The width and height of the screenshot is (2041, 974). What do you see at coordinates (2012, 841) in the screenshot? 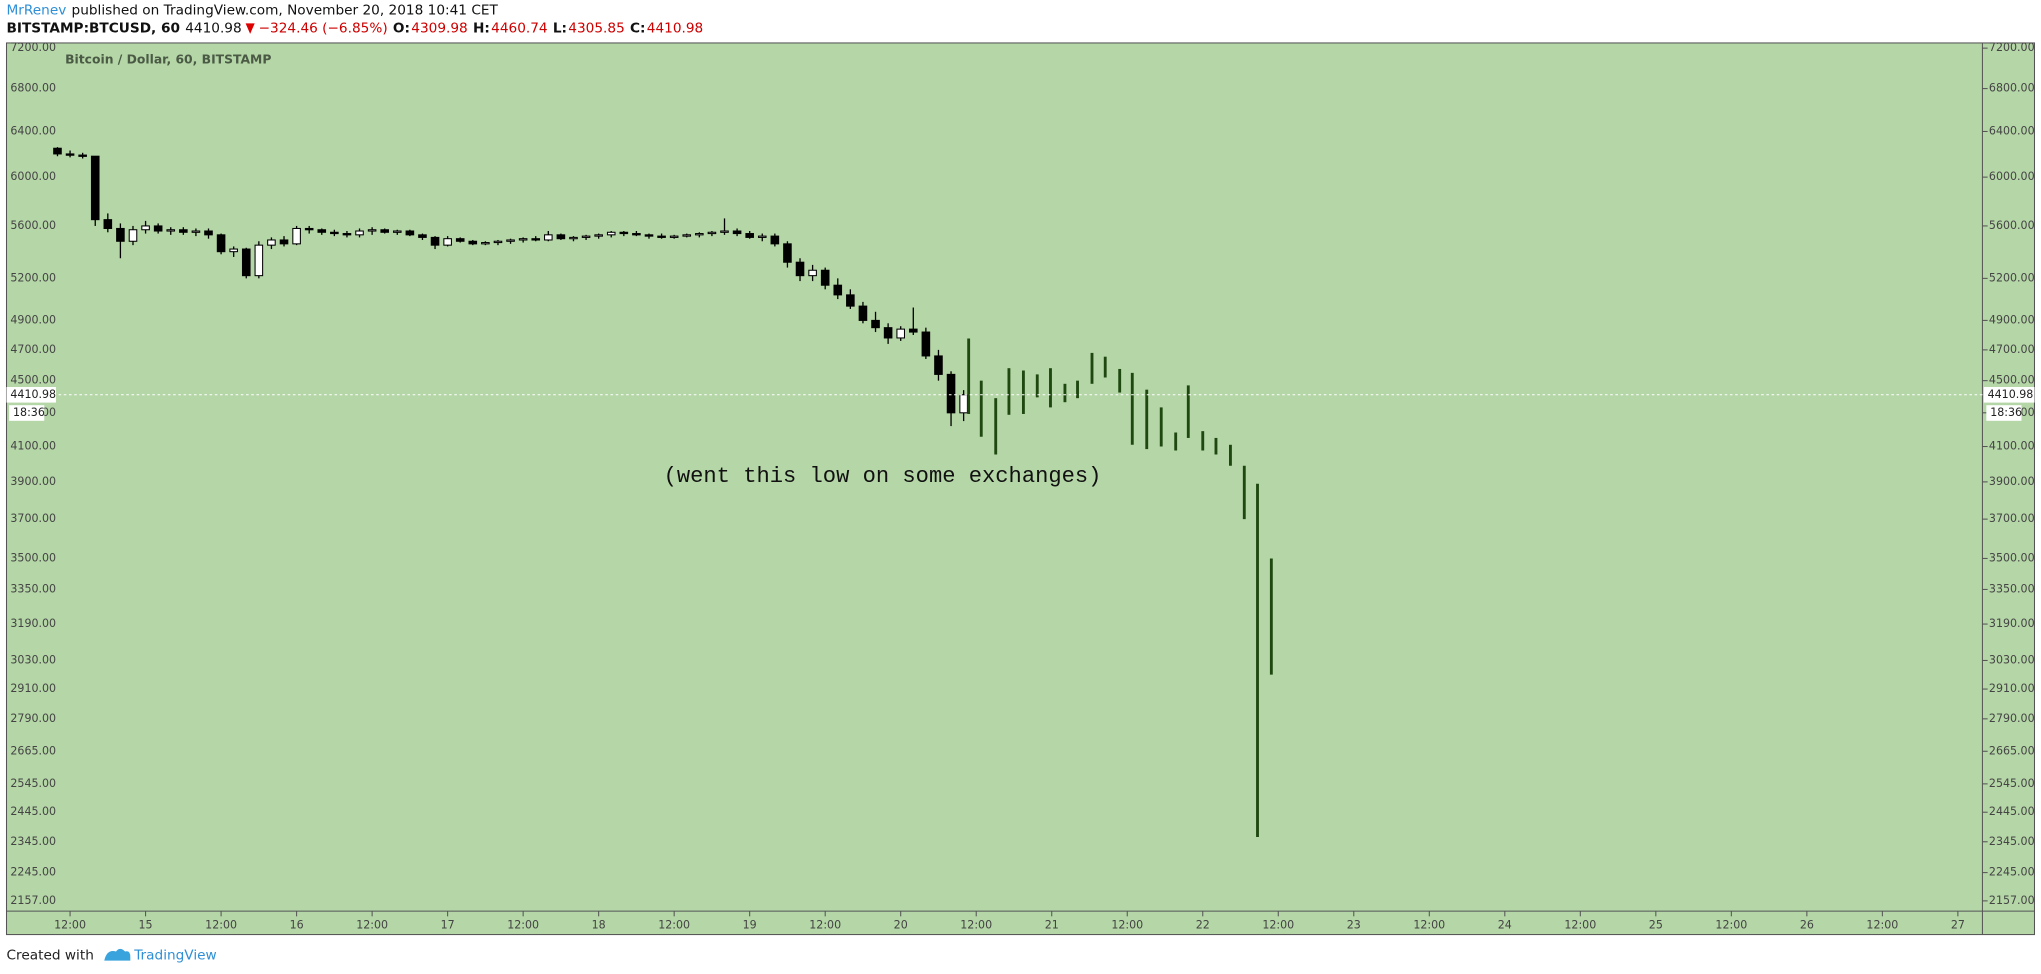
I see `y-tick-label-right: 2345.00` at bounding box center [2012, 841].